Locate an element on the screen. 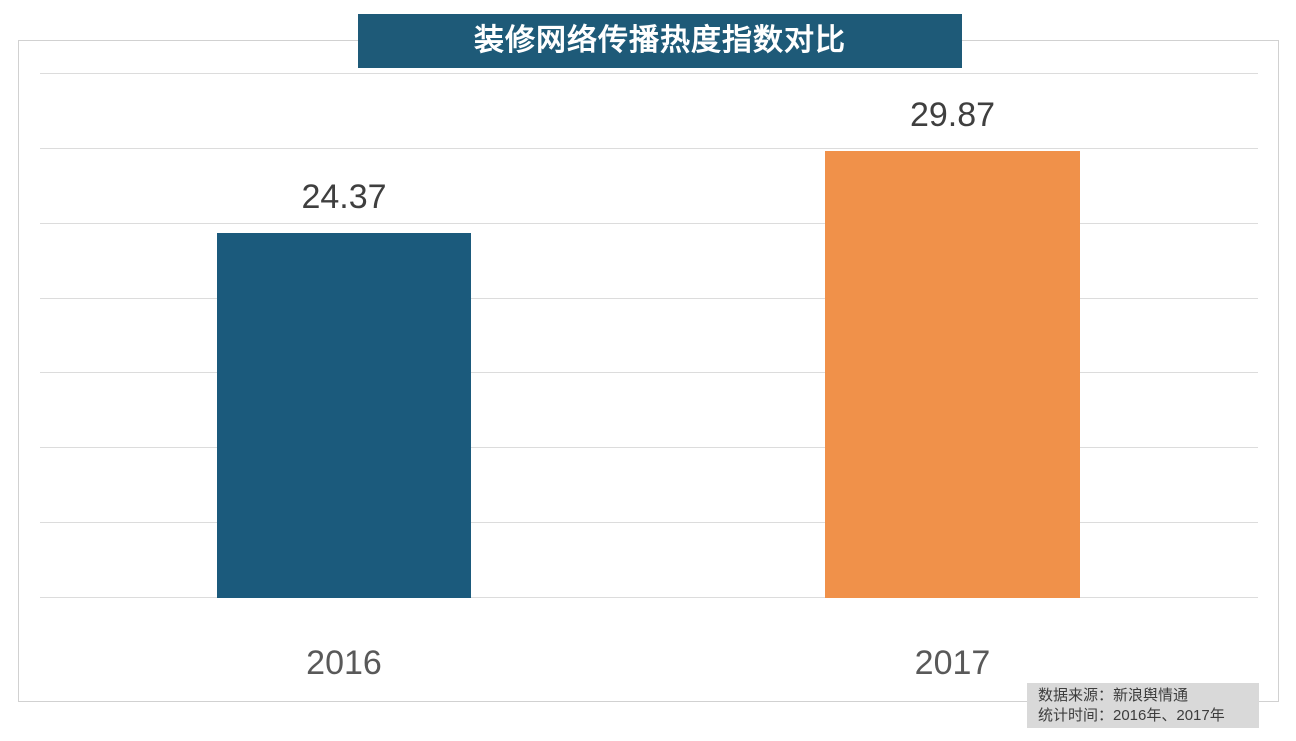  value-label-2017: 29.87 is located at coordinates (952, 115).